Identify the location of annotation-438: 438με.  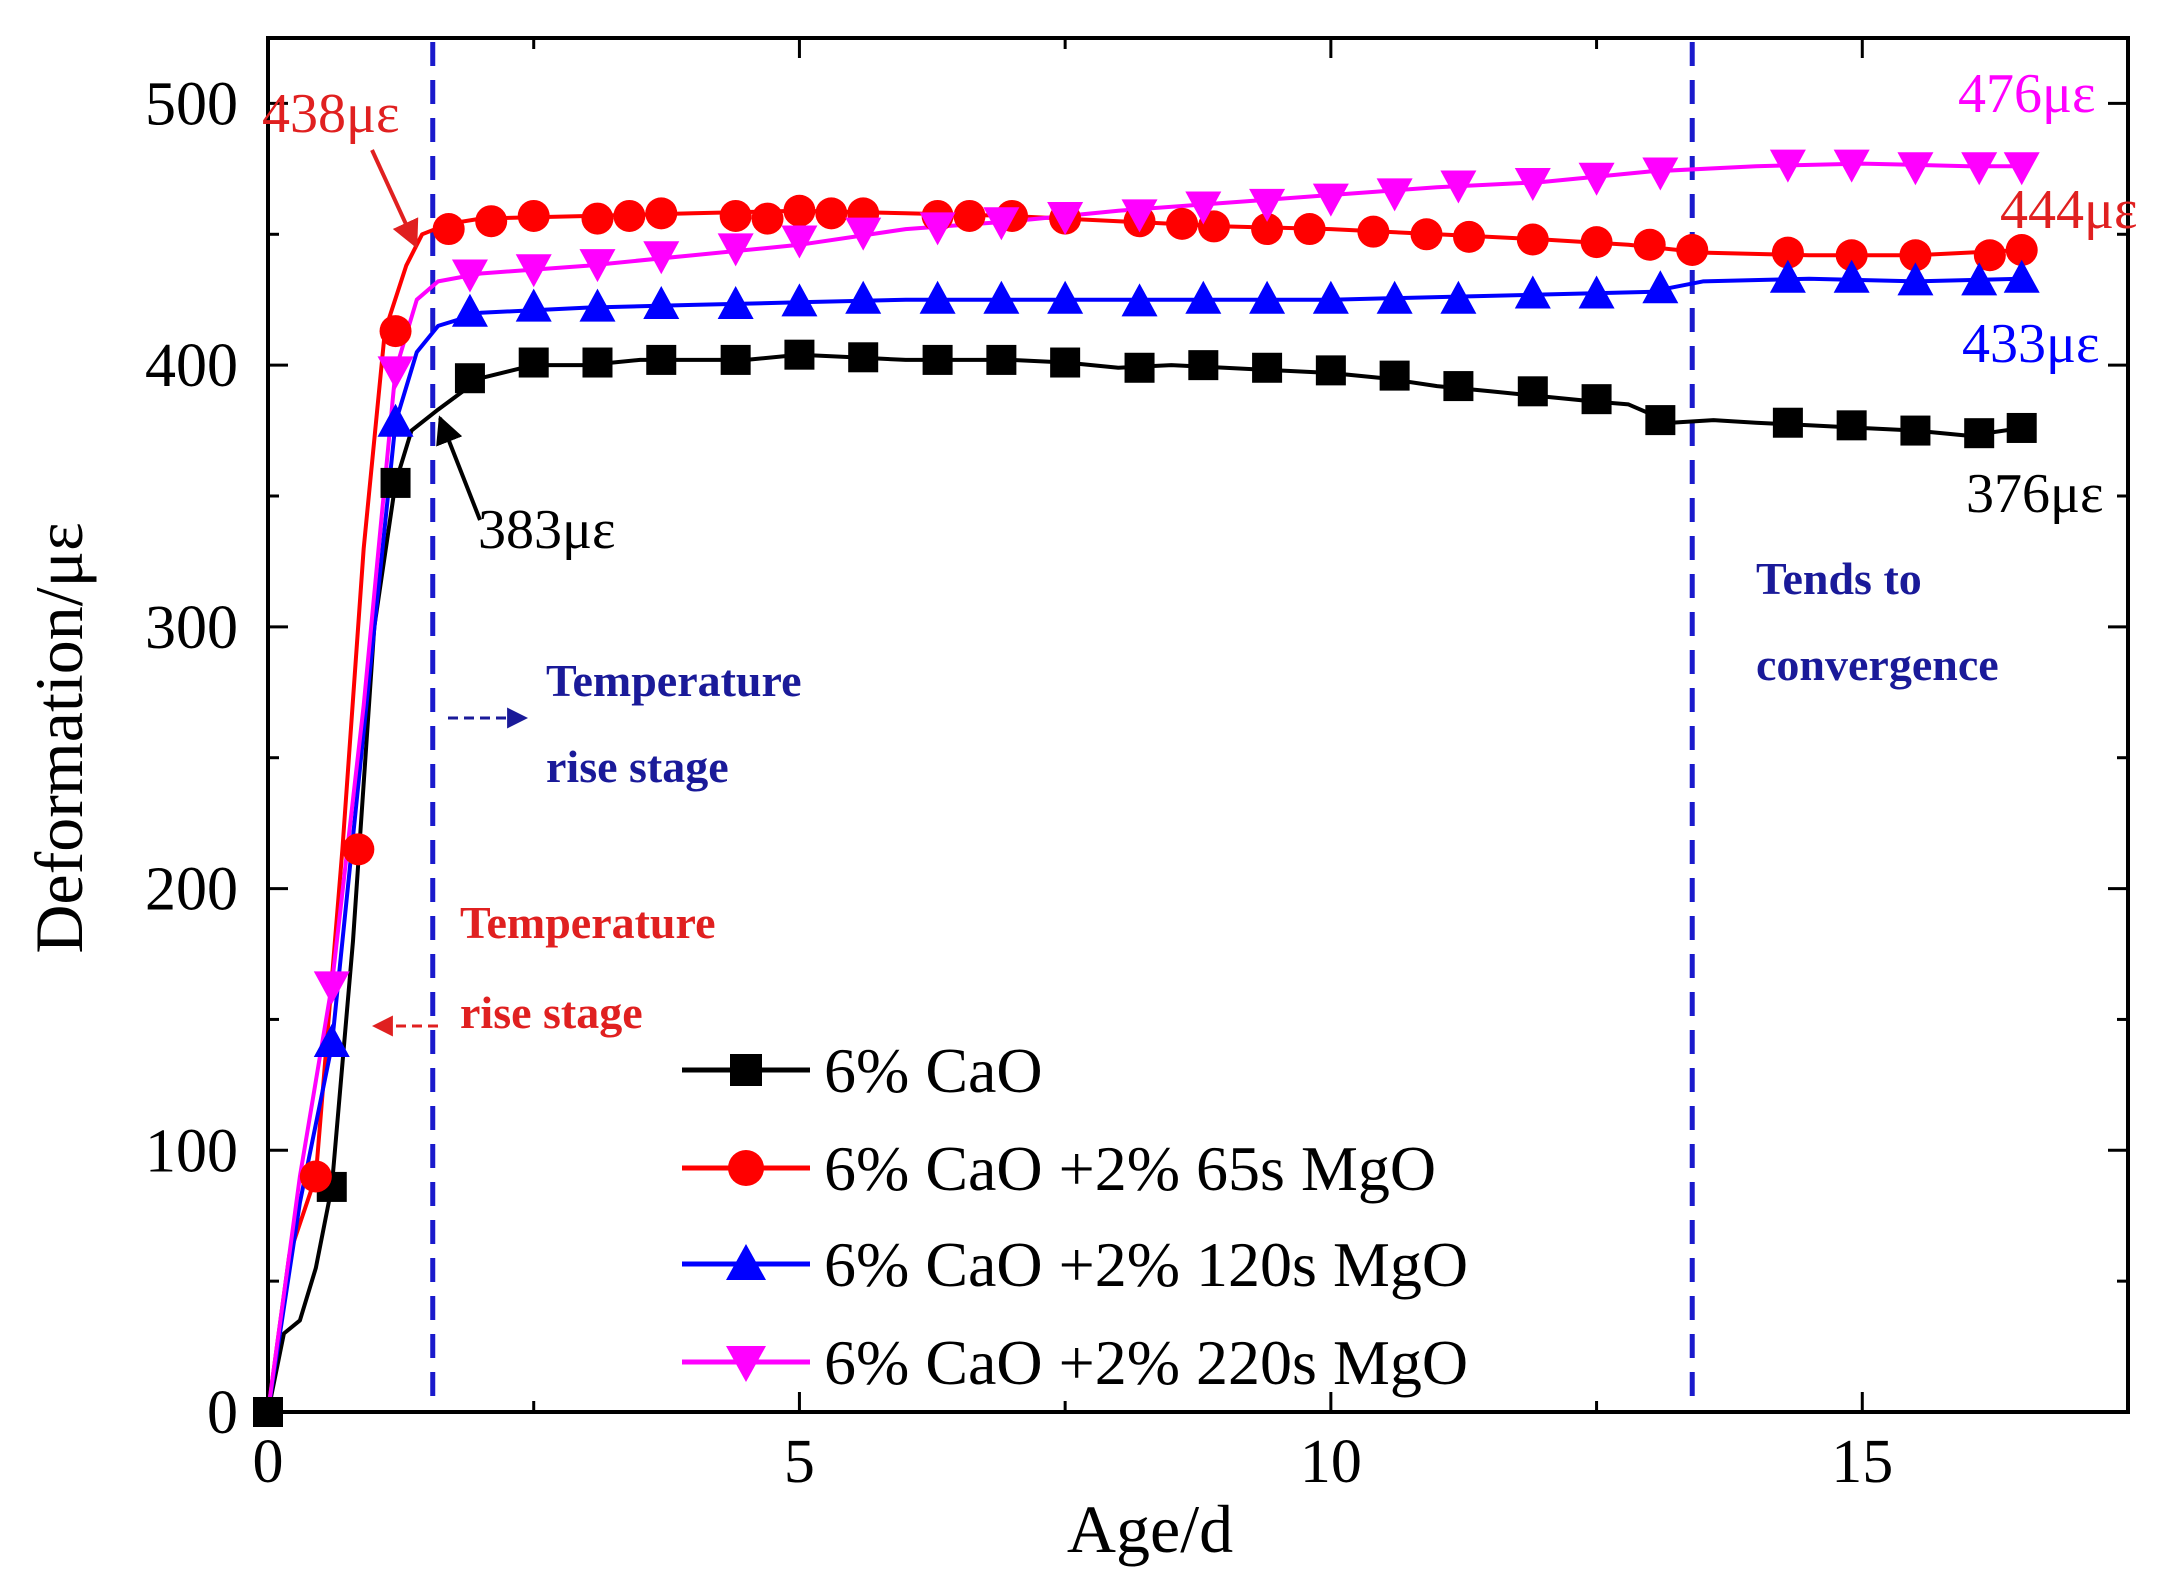
(331, 114).